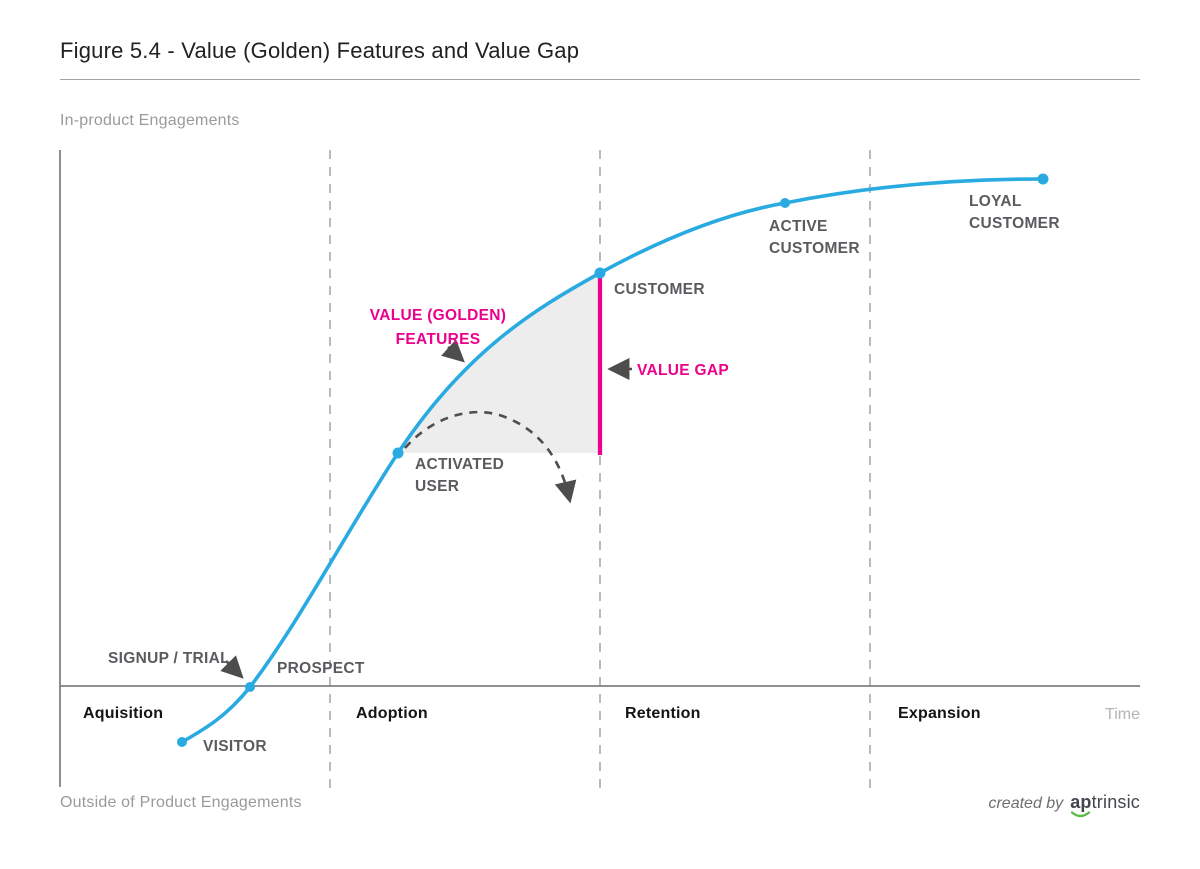 Image resolution: width=1200 pixels, height=869 pixels. I want to click on customer-label: CUSTOMER, so click(659, 289).